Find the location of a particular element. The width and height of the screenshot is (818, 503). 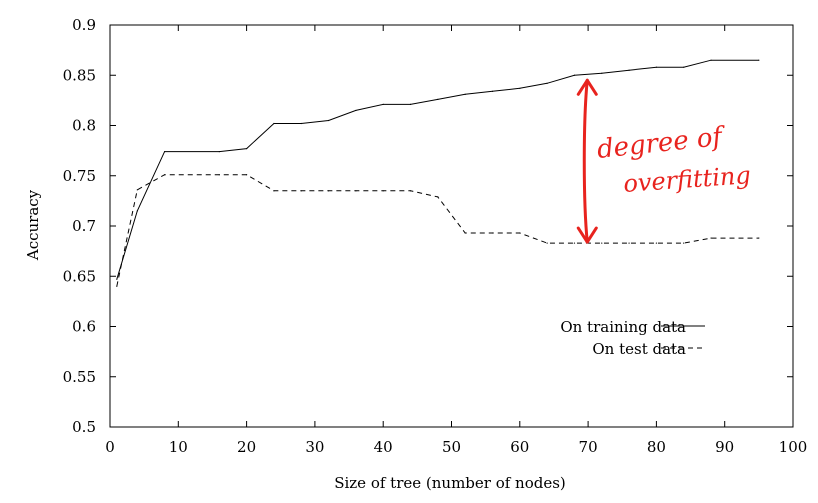

x-tick-label: 60 is located at coordinates (519, 447).